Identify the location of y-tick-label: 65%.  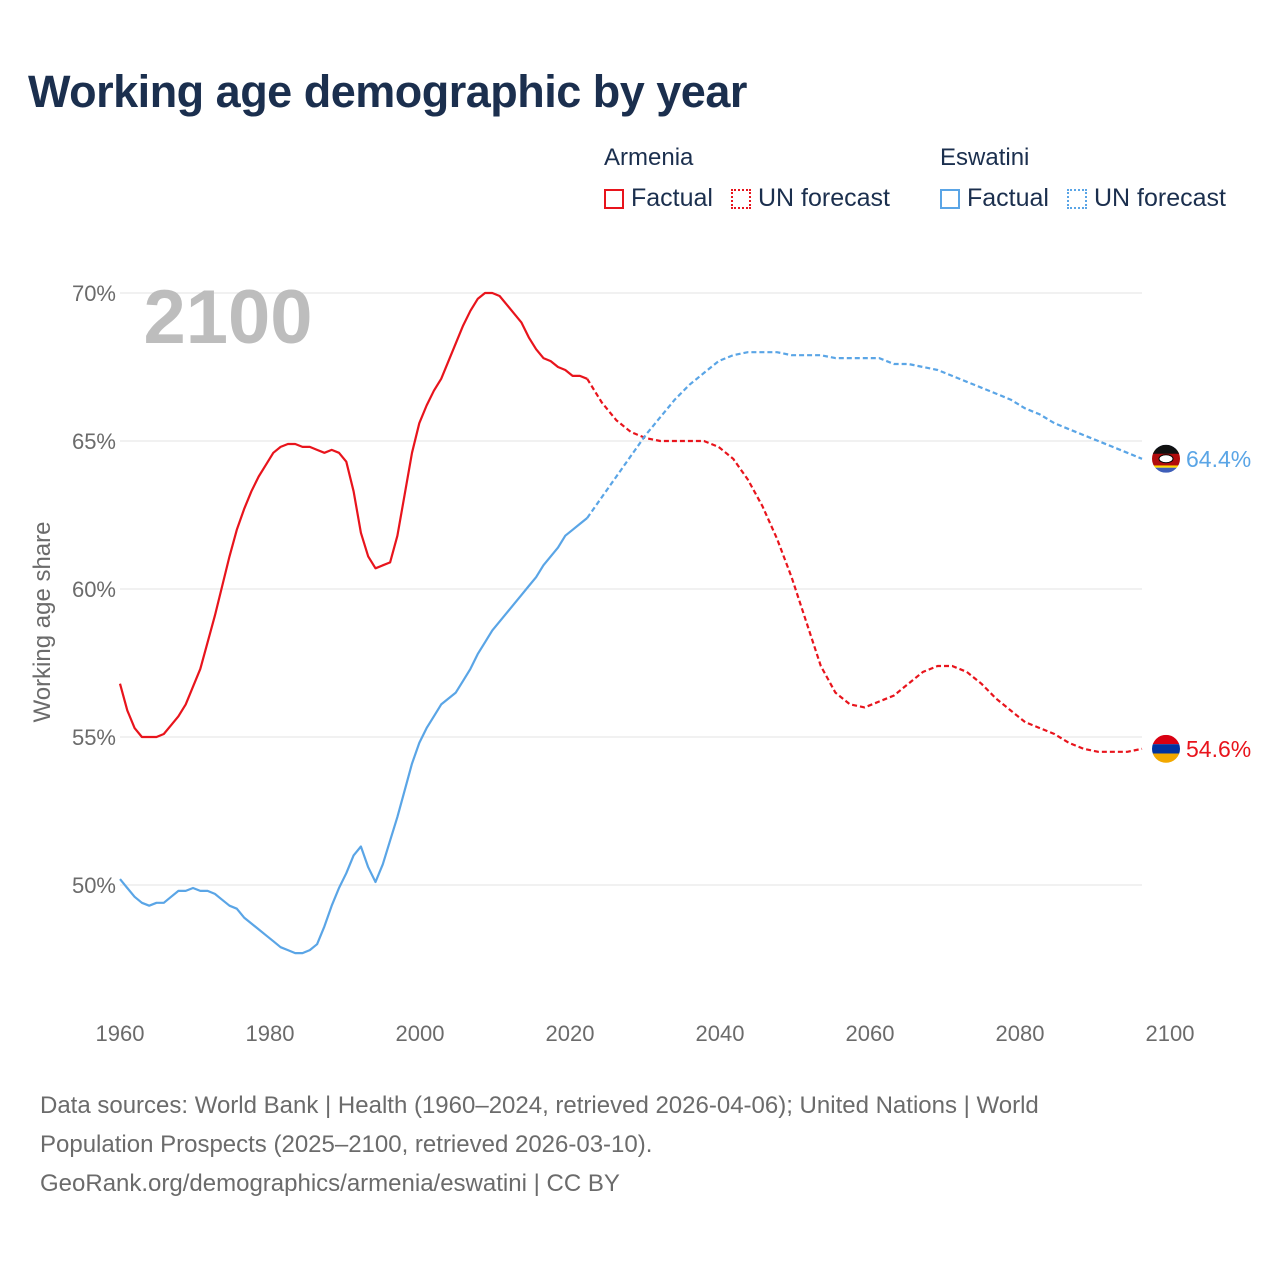
(94, 441).